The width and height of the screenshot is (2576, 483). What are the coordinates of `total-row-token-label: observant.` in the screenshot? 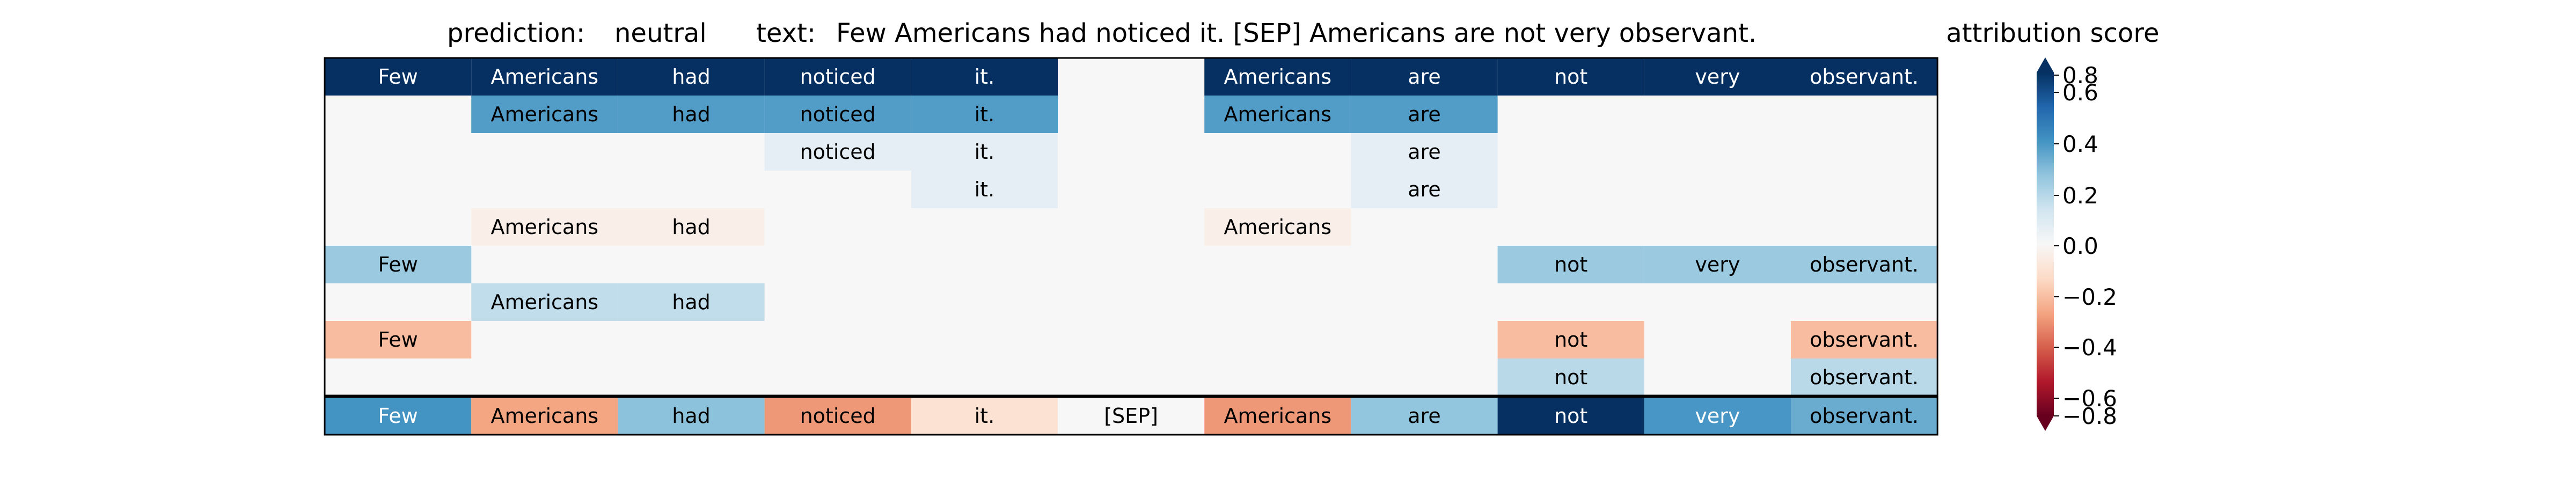 It's located at (1864, 416).